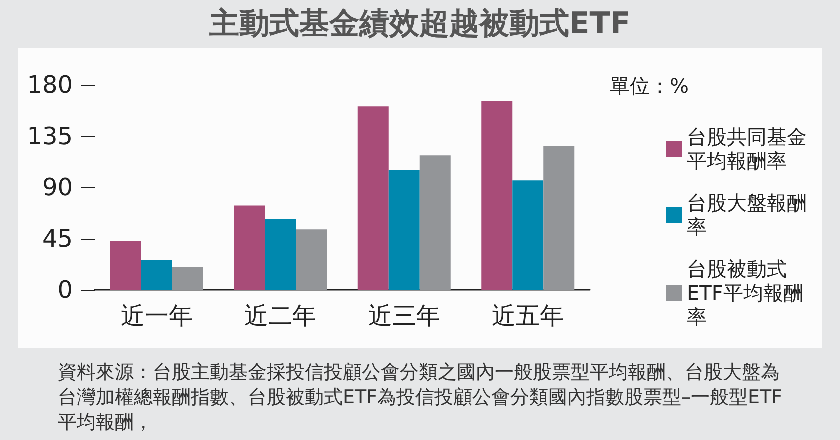 Image resolution: width=840 pixels, height=440 pixels. I want to click on legend-title: 單位：%, so click(650, 86).